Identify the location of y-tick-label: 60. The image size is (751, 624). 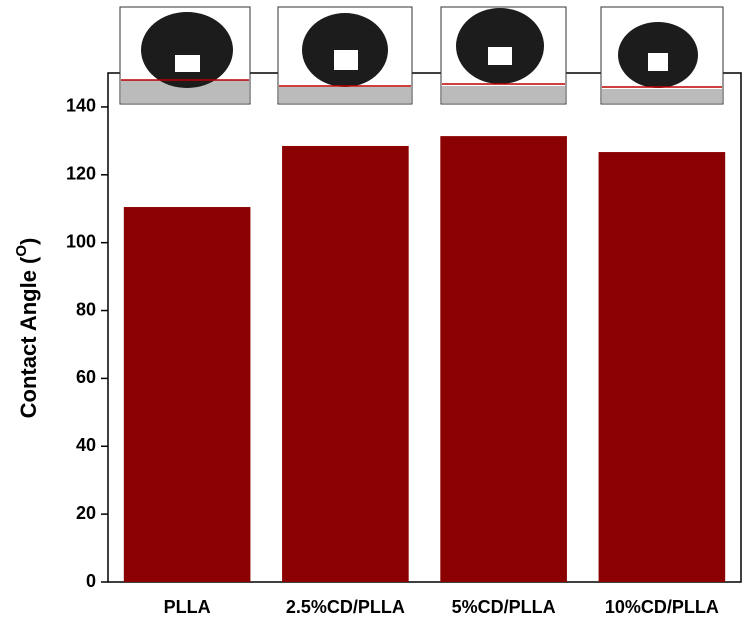
(86, 377).